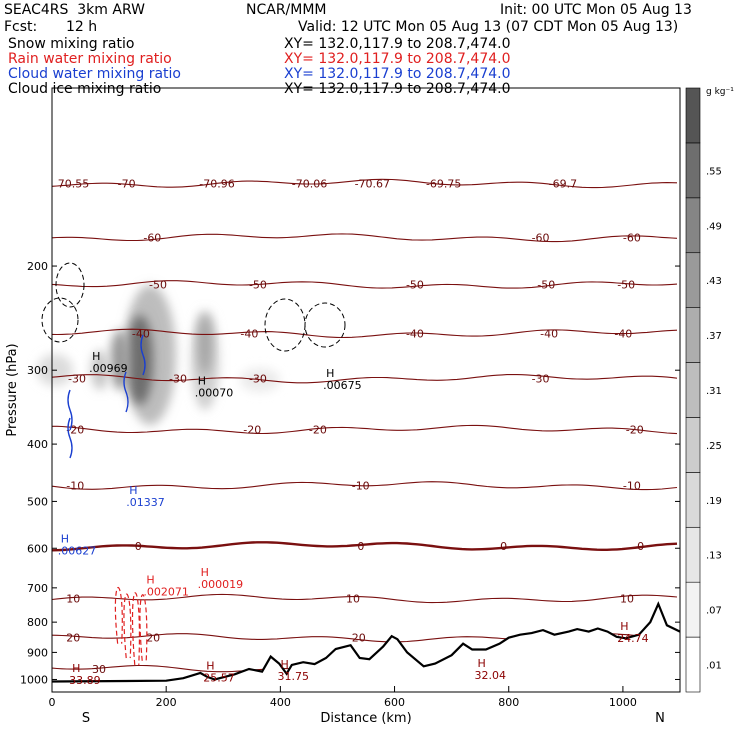 The width and height of the screenshot is (740, 740). What do you see at coordinates (108, 368) in the screenshot?
I see `point-value-label: .00969` at bounding box center [108, 368].